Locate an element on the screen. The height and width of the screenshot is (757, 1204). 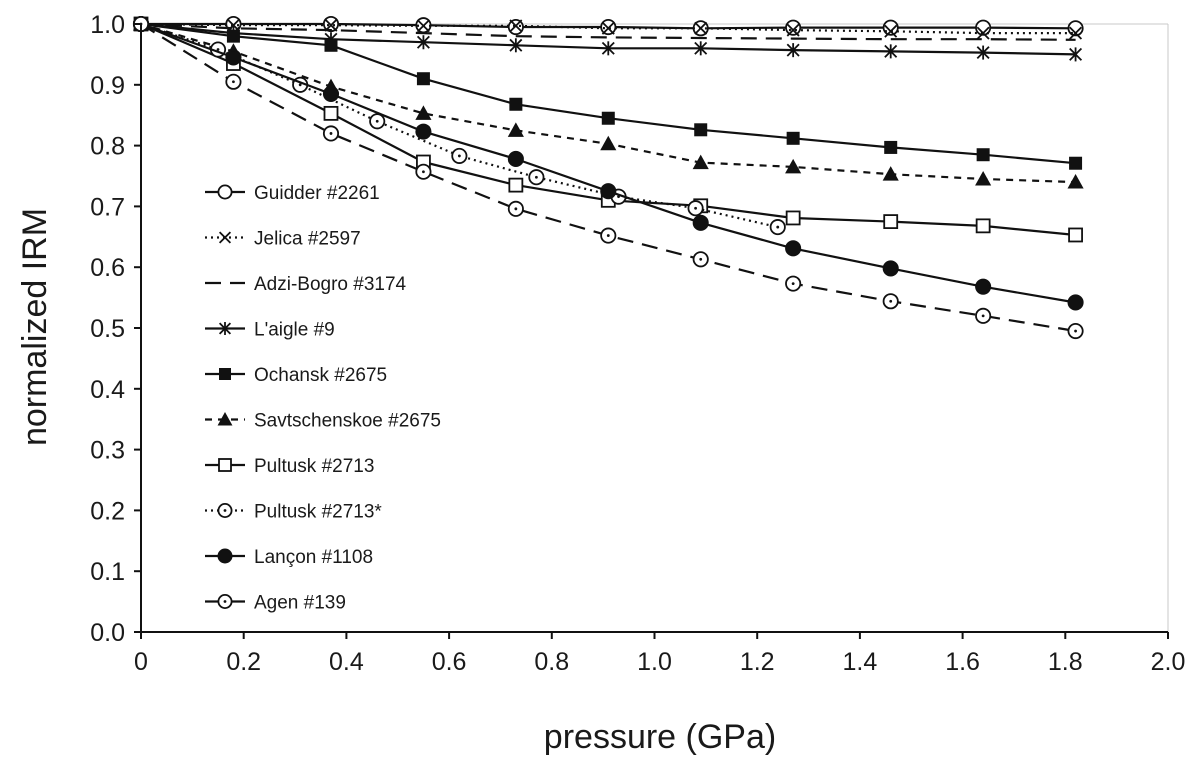
y-tick-label: 1.0 is located at coordinates (107, 25).